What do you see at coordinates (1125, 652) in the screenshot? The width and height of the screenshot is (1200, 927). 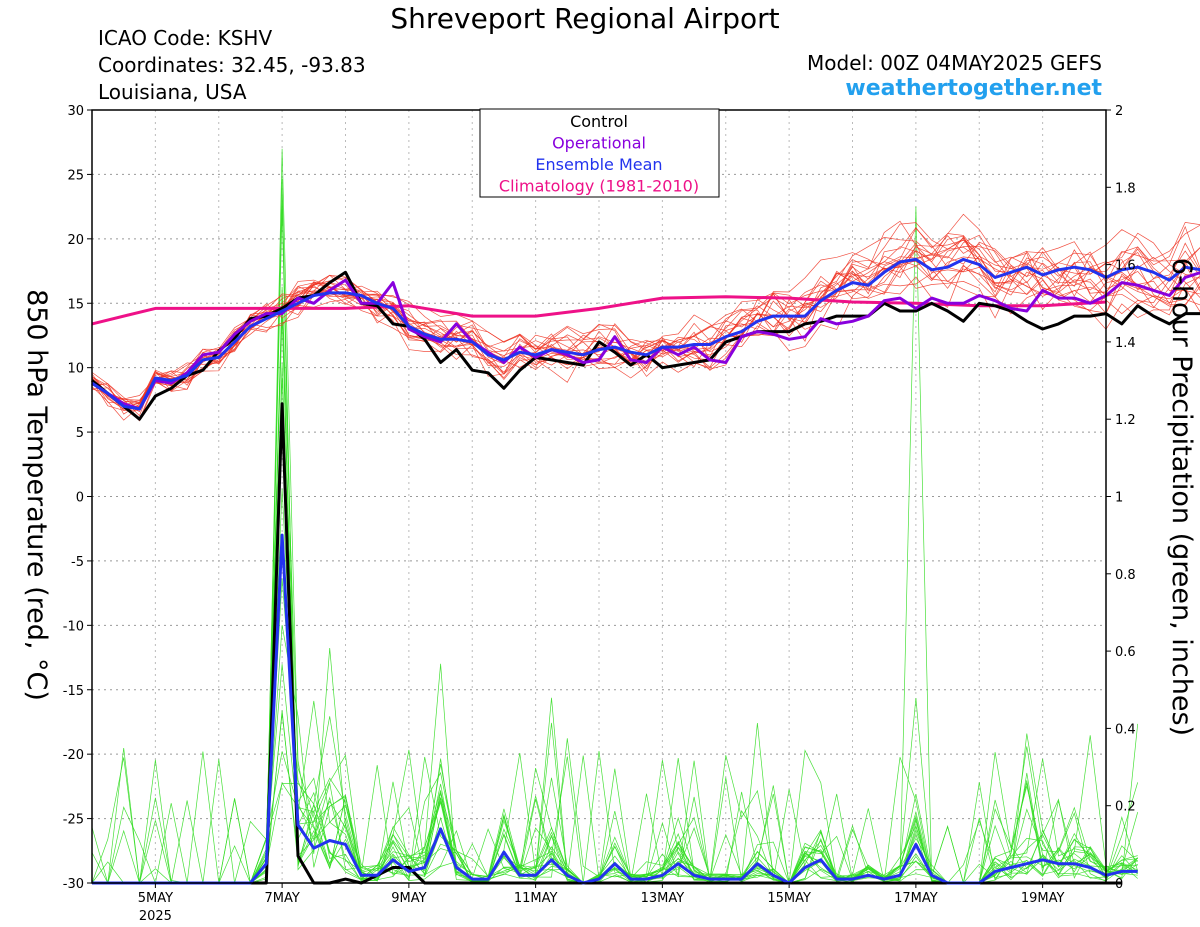 I see `y2-tick-label: 0.6` at bounding box center [1125, 652].